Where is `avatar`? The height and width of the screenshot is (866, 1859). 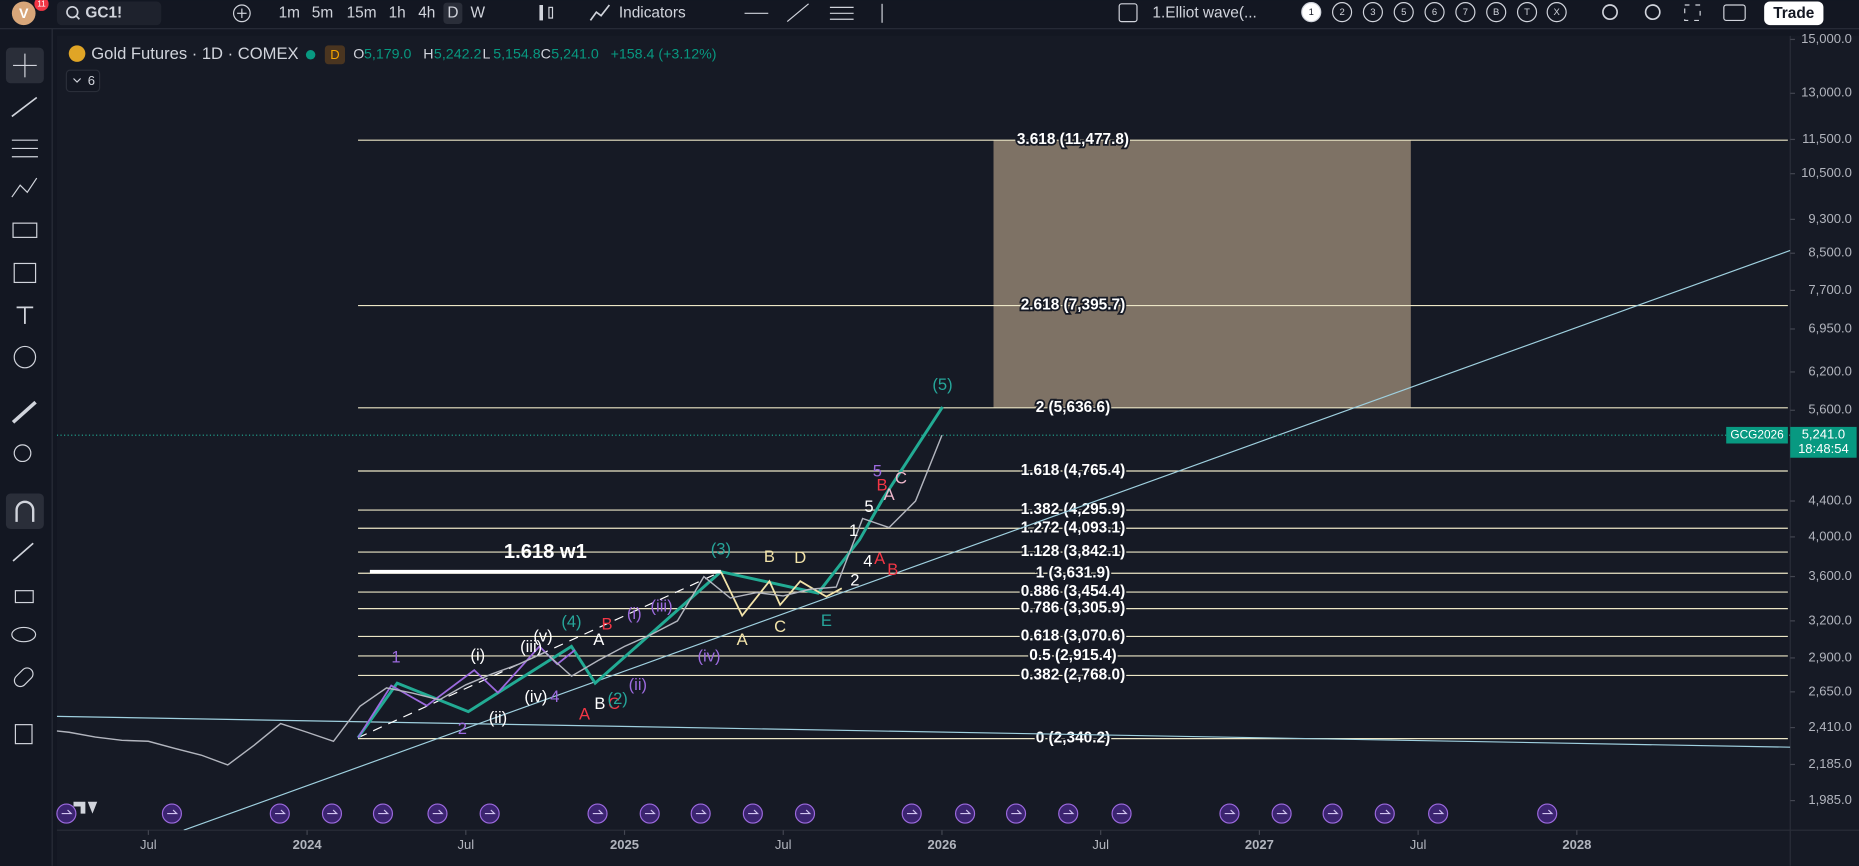 avatar is located at coordinates (23, 13).